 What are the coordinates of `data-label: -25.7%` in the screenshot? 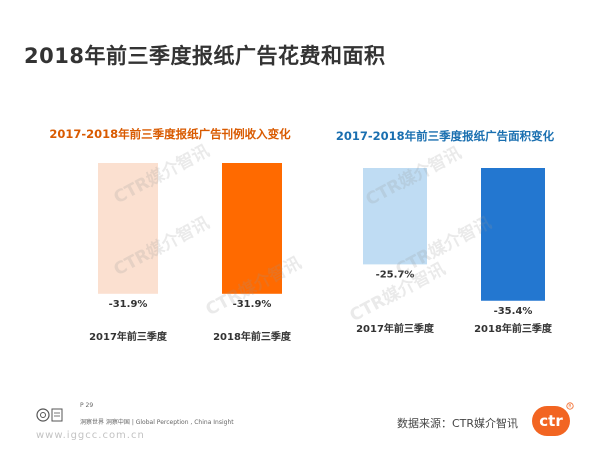 It's located at (395, 274).